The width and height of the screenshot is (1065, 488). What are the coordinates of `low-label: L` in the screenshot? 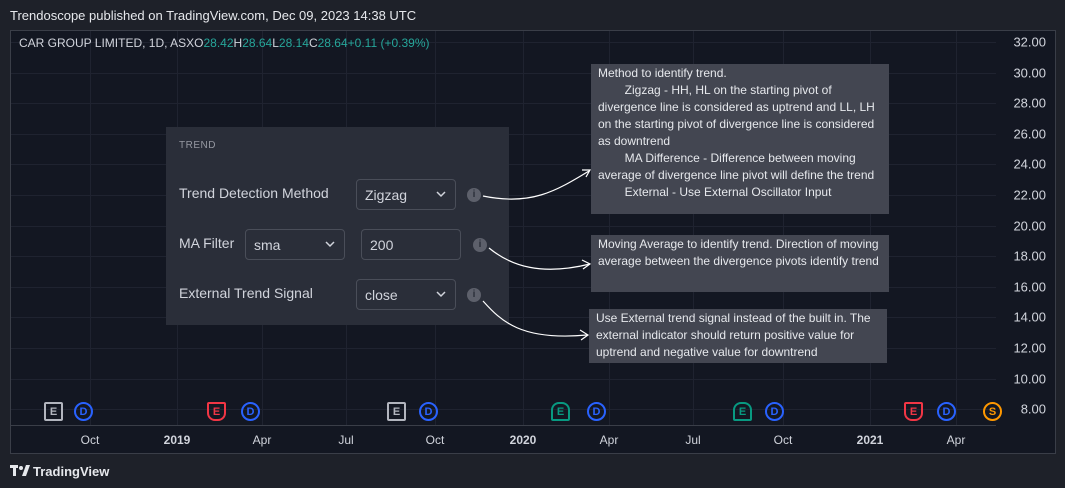 It's located at (275, 43).